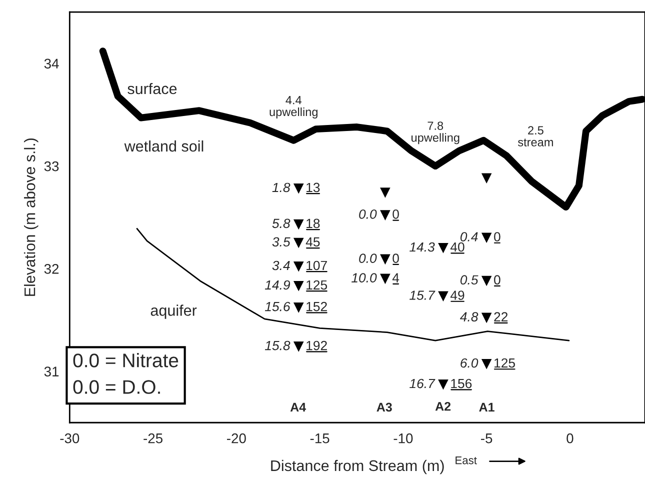  Describe the element at coordinates (173, 311) in the screenshot. I see `annotation: aquifer` at that location.